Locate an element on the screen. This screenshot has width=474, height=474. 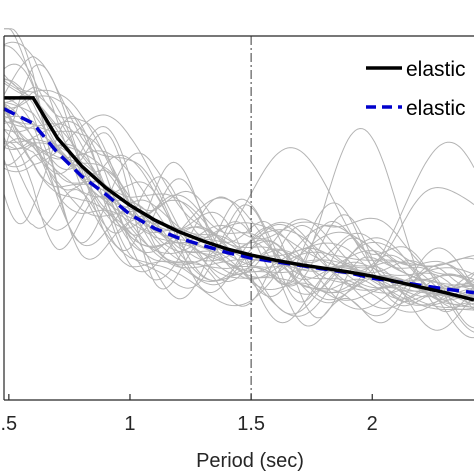
x-axis-label: Period (sec) is located at coordinates (250, 461).